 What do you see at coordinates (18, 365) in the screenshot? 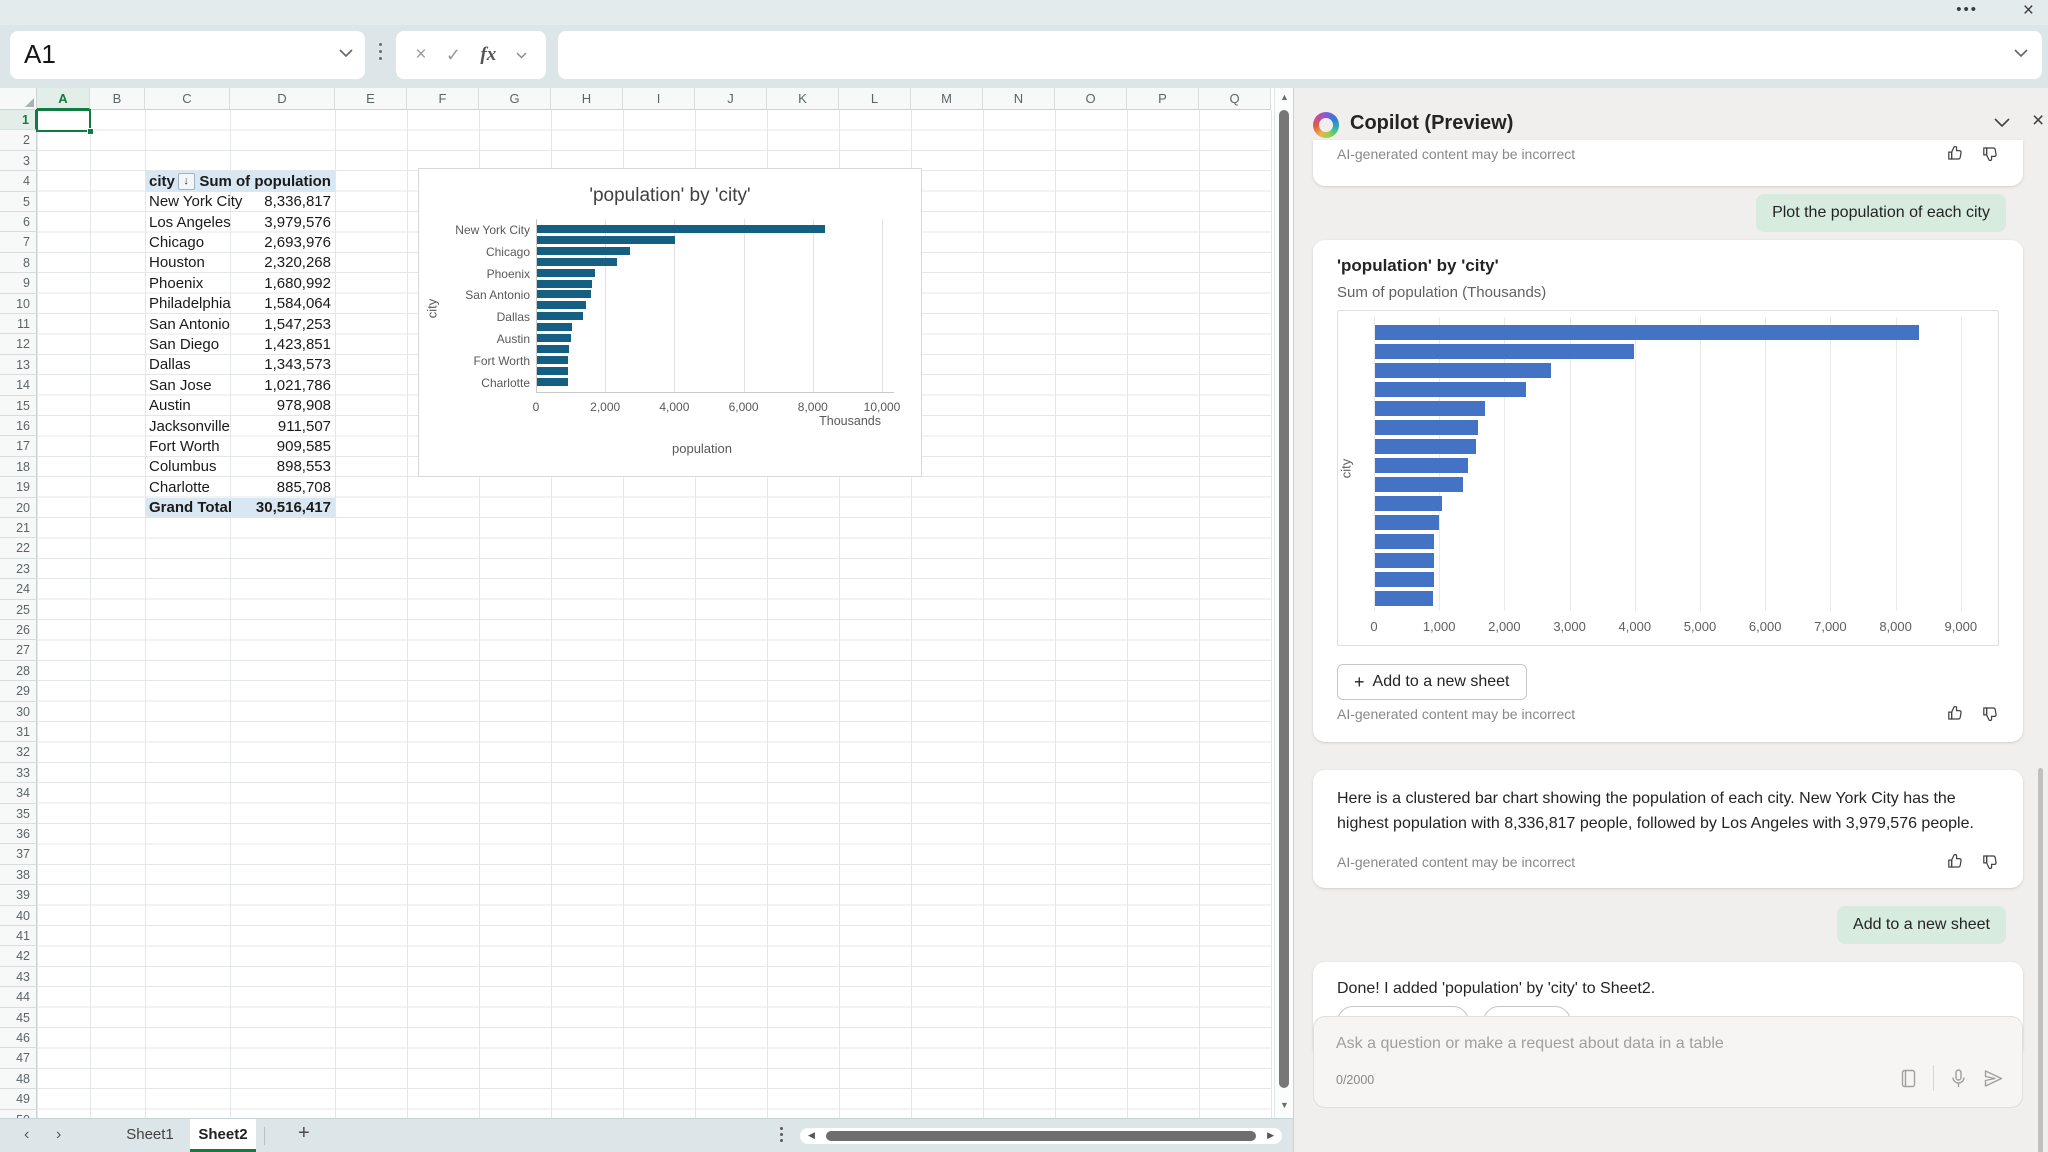
I see `row-header-13: 13` at bounding box center [18, 365].